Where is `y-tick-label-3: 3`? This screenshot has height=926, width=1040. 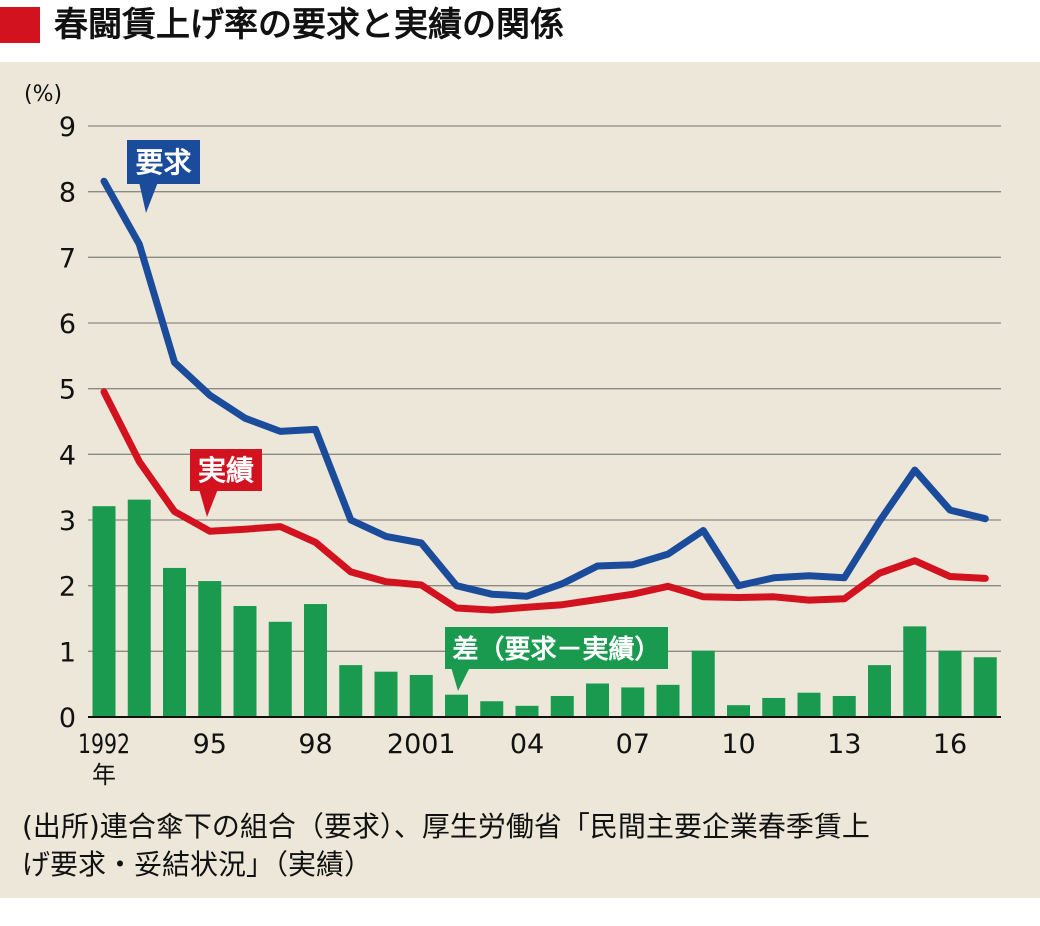 y-tick-label-3: 3 is located at coordinates (67, 521).